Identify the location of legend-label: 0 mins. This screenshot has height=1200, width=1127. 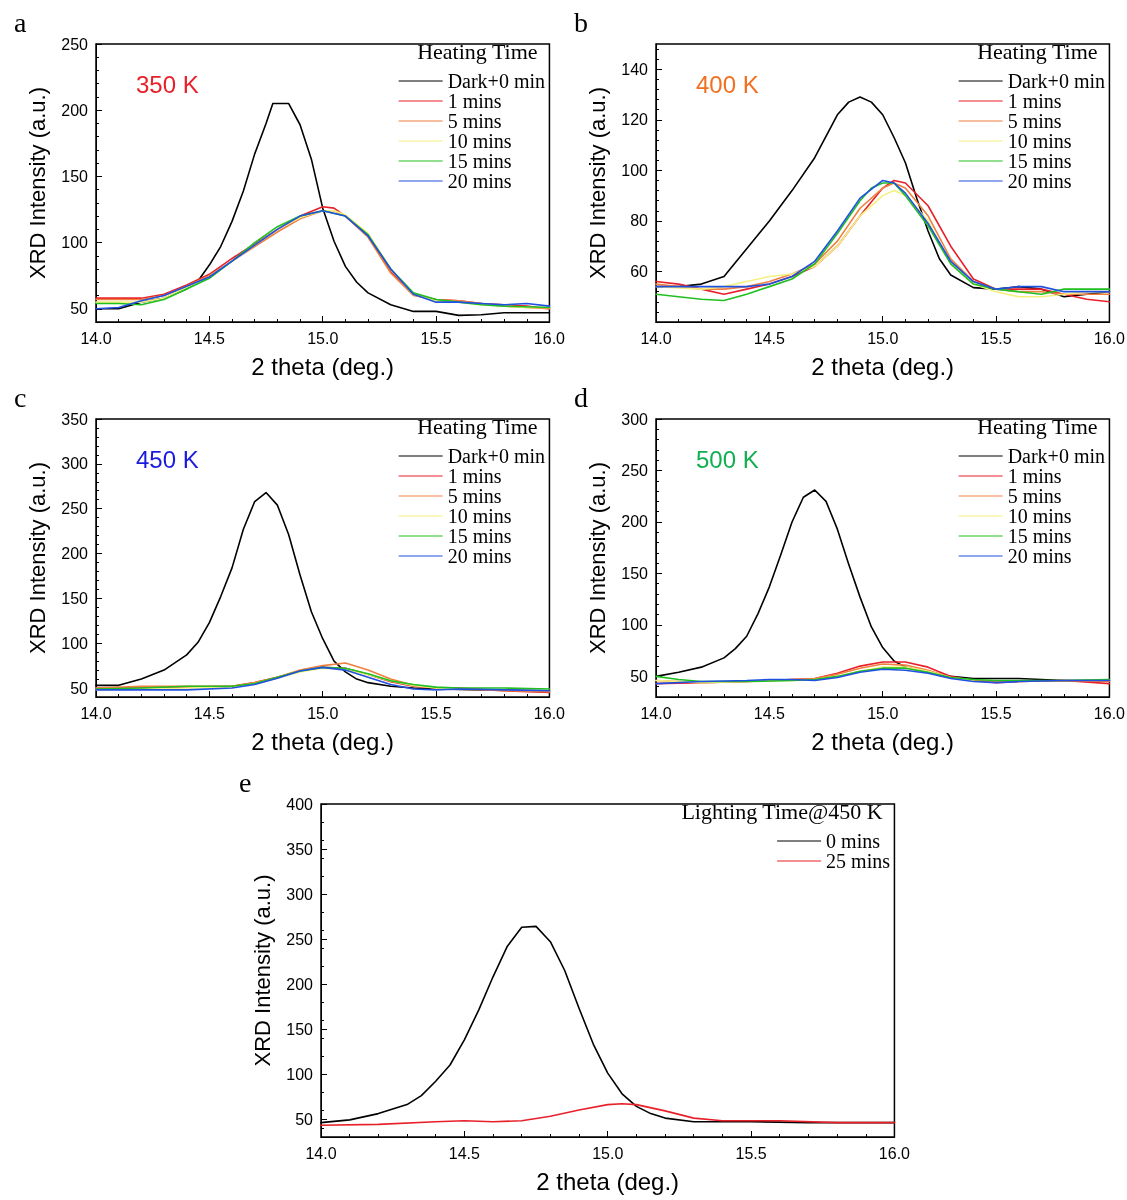
(853, 841).